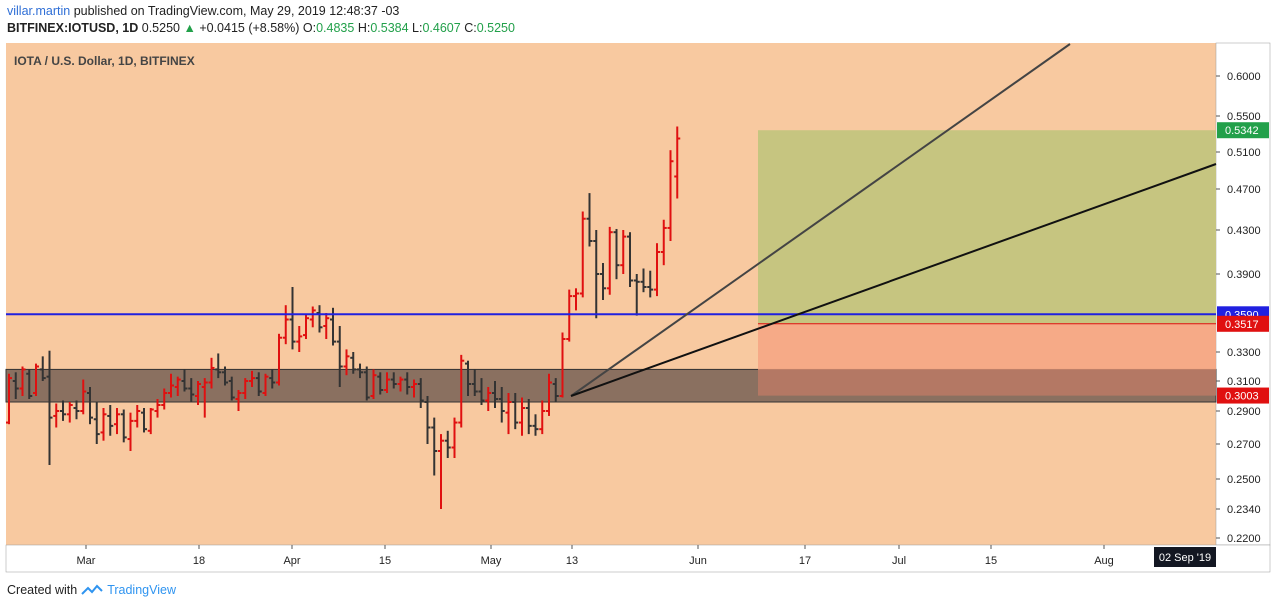 The image size is (1276, 609). I want to click on price-tick-label: 0.2500, so click(1244, 480).